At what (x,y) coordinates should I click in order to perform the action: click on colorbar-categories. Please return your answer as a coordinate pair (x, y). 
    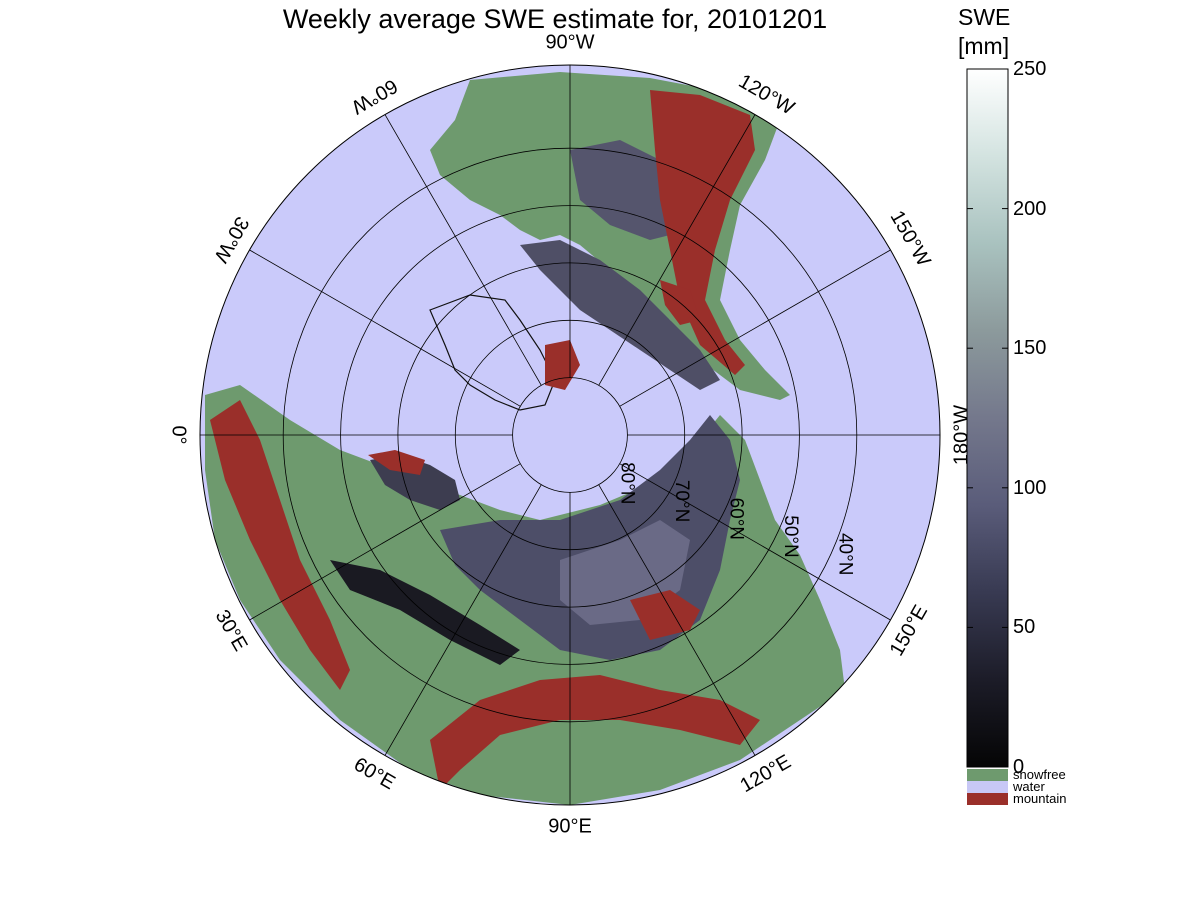
    Looking at the image, I should click on (987, 787).